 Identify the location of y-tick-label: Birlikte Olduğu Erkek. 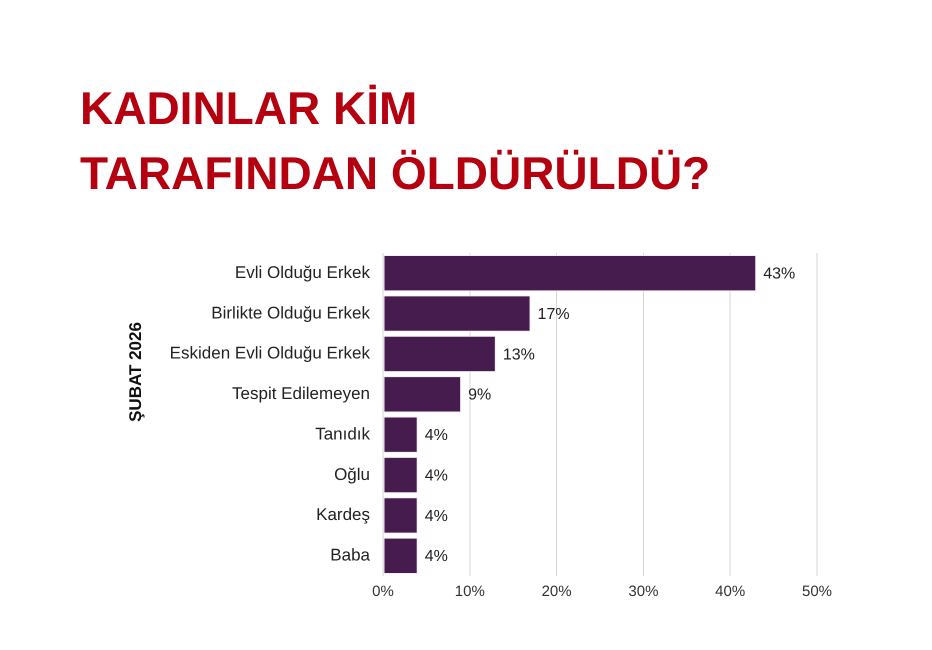
(290, 312).